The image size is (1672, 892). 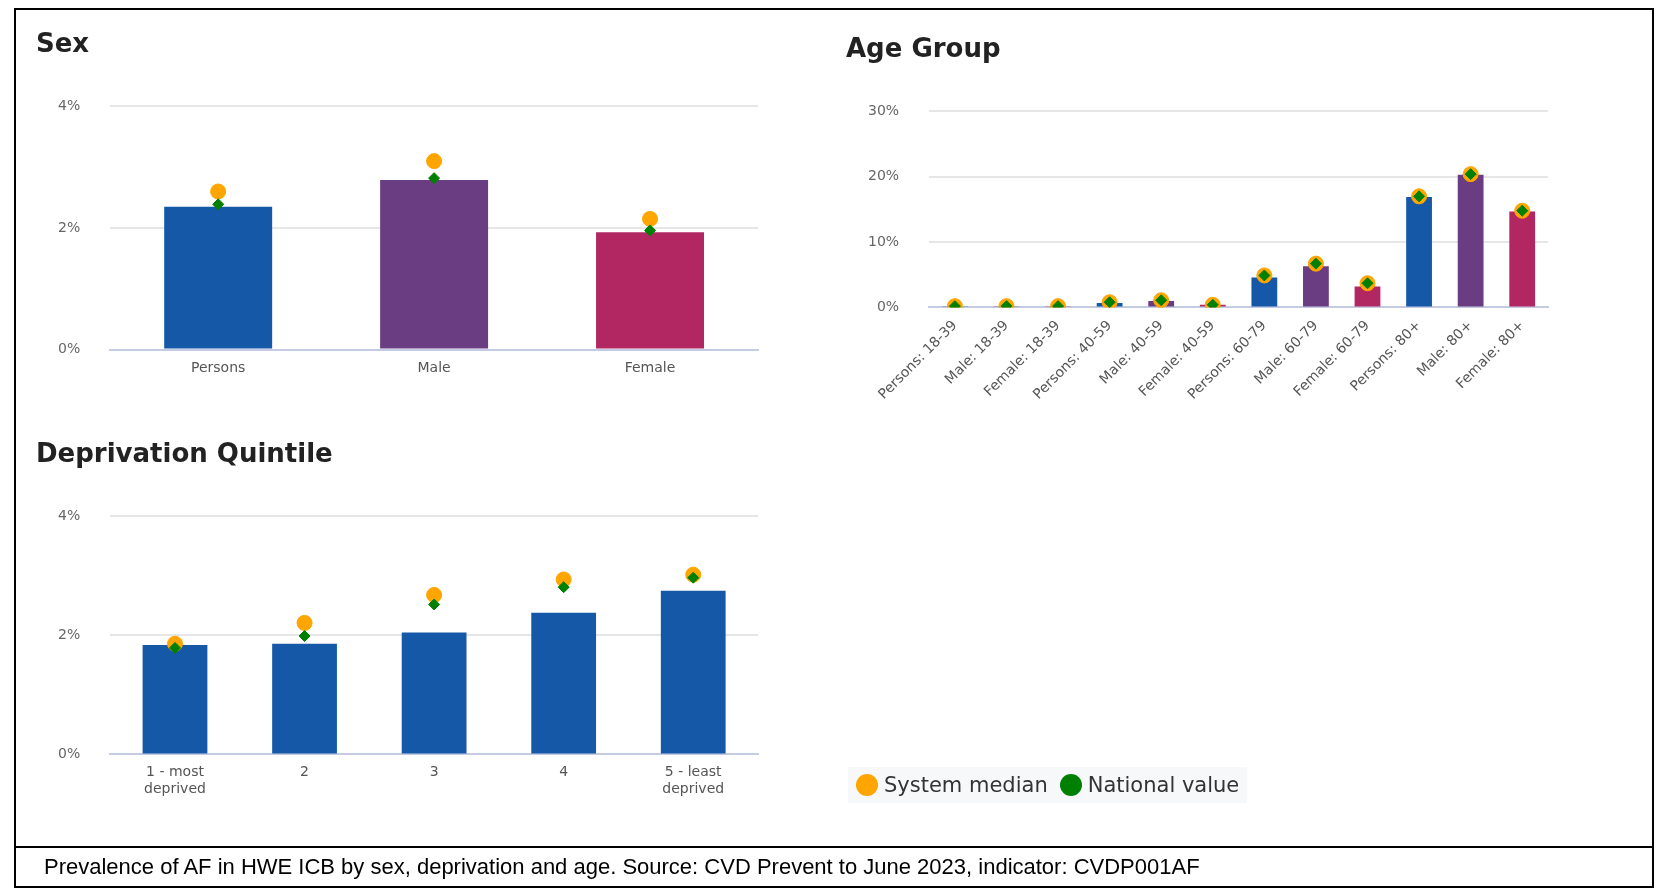 I want to click on x-tick-label: 3, so click(x=434, y=771).